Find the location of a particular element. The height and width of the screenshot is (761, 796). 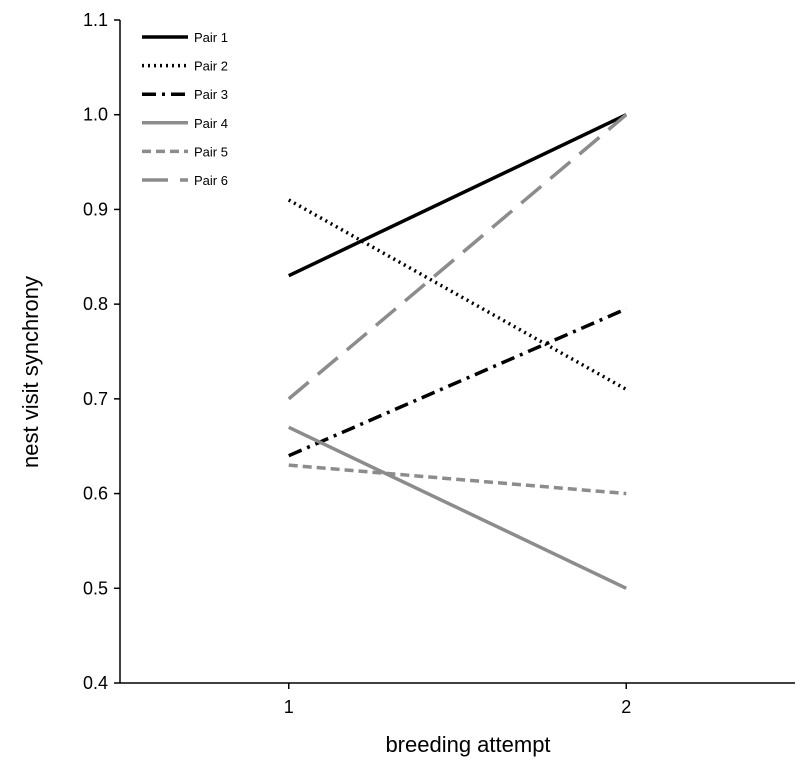

y-tick-label: 0.8 is located at coordinates (95, 304).